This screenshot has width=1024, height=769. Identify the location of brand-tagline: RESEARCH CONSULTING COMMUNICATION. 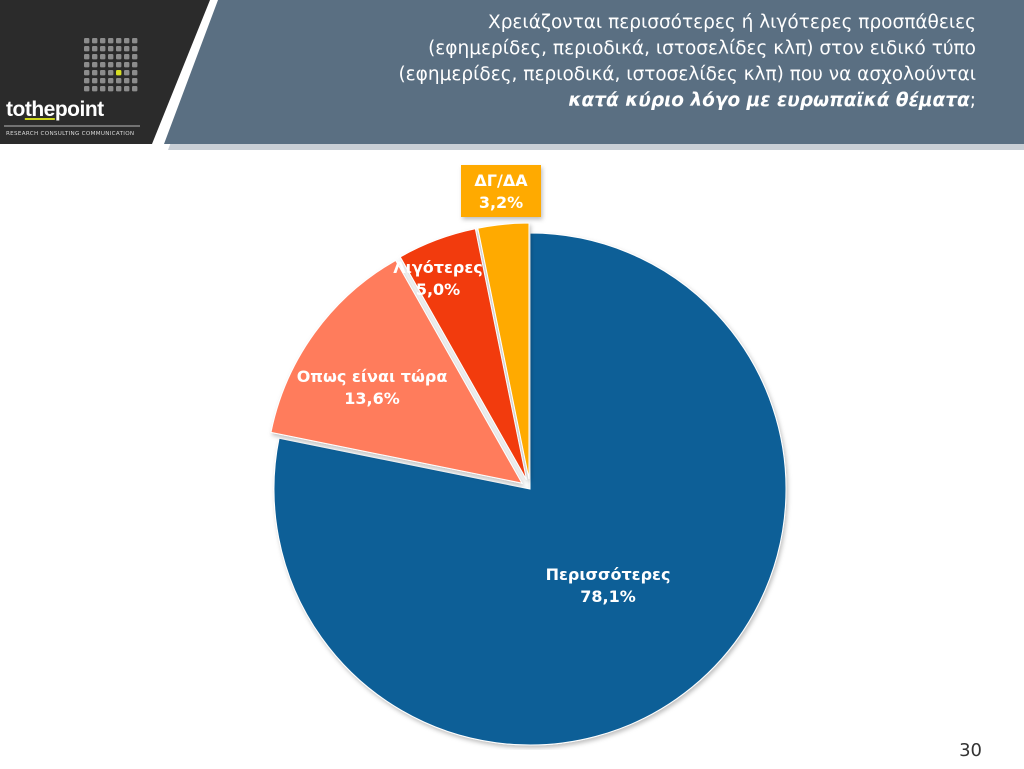
(70, 134).